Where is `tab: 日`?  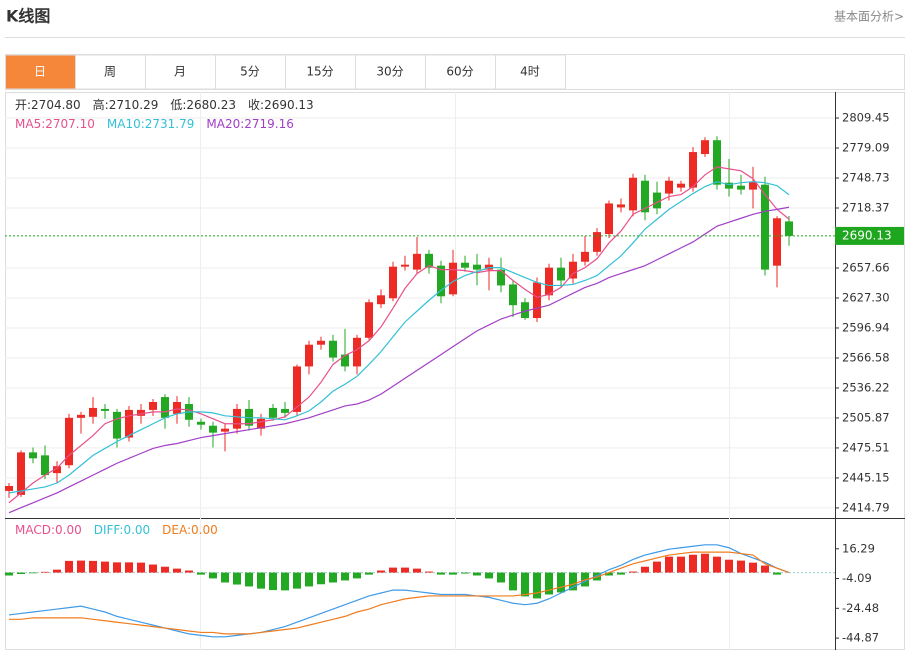 tab: 日 is located at coordinates (40, 72).